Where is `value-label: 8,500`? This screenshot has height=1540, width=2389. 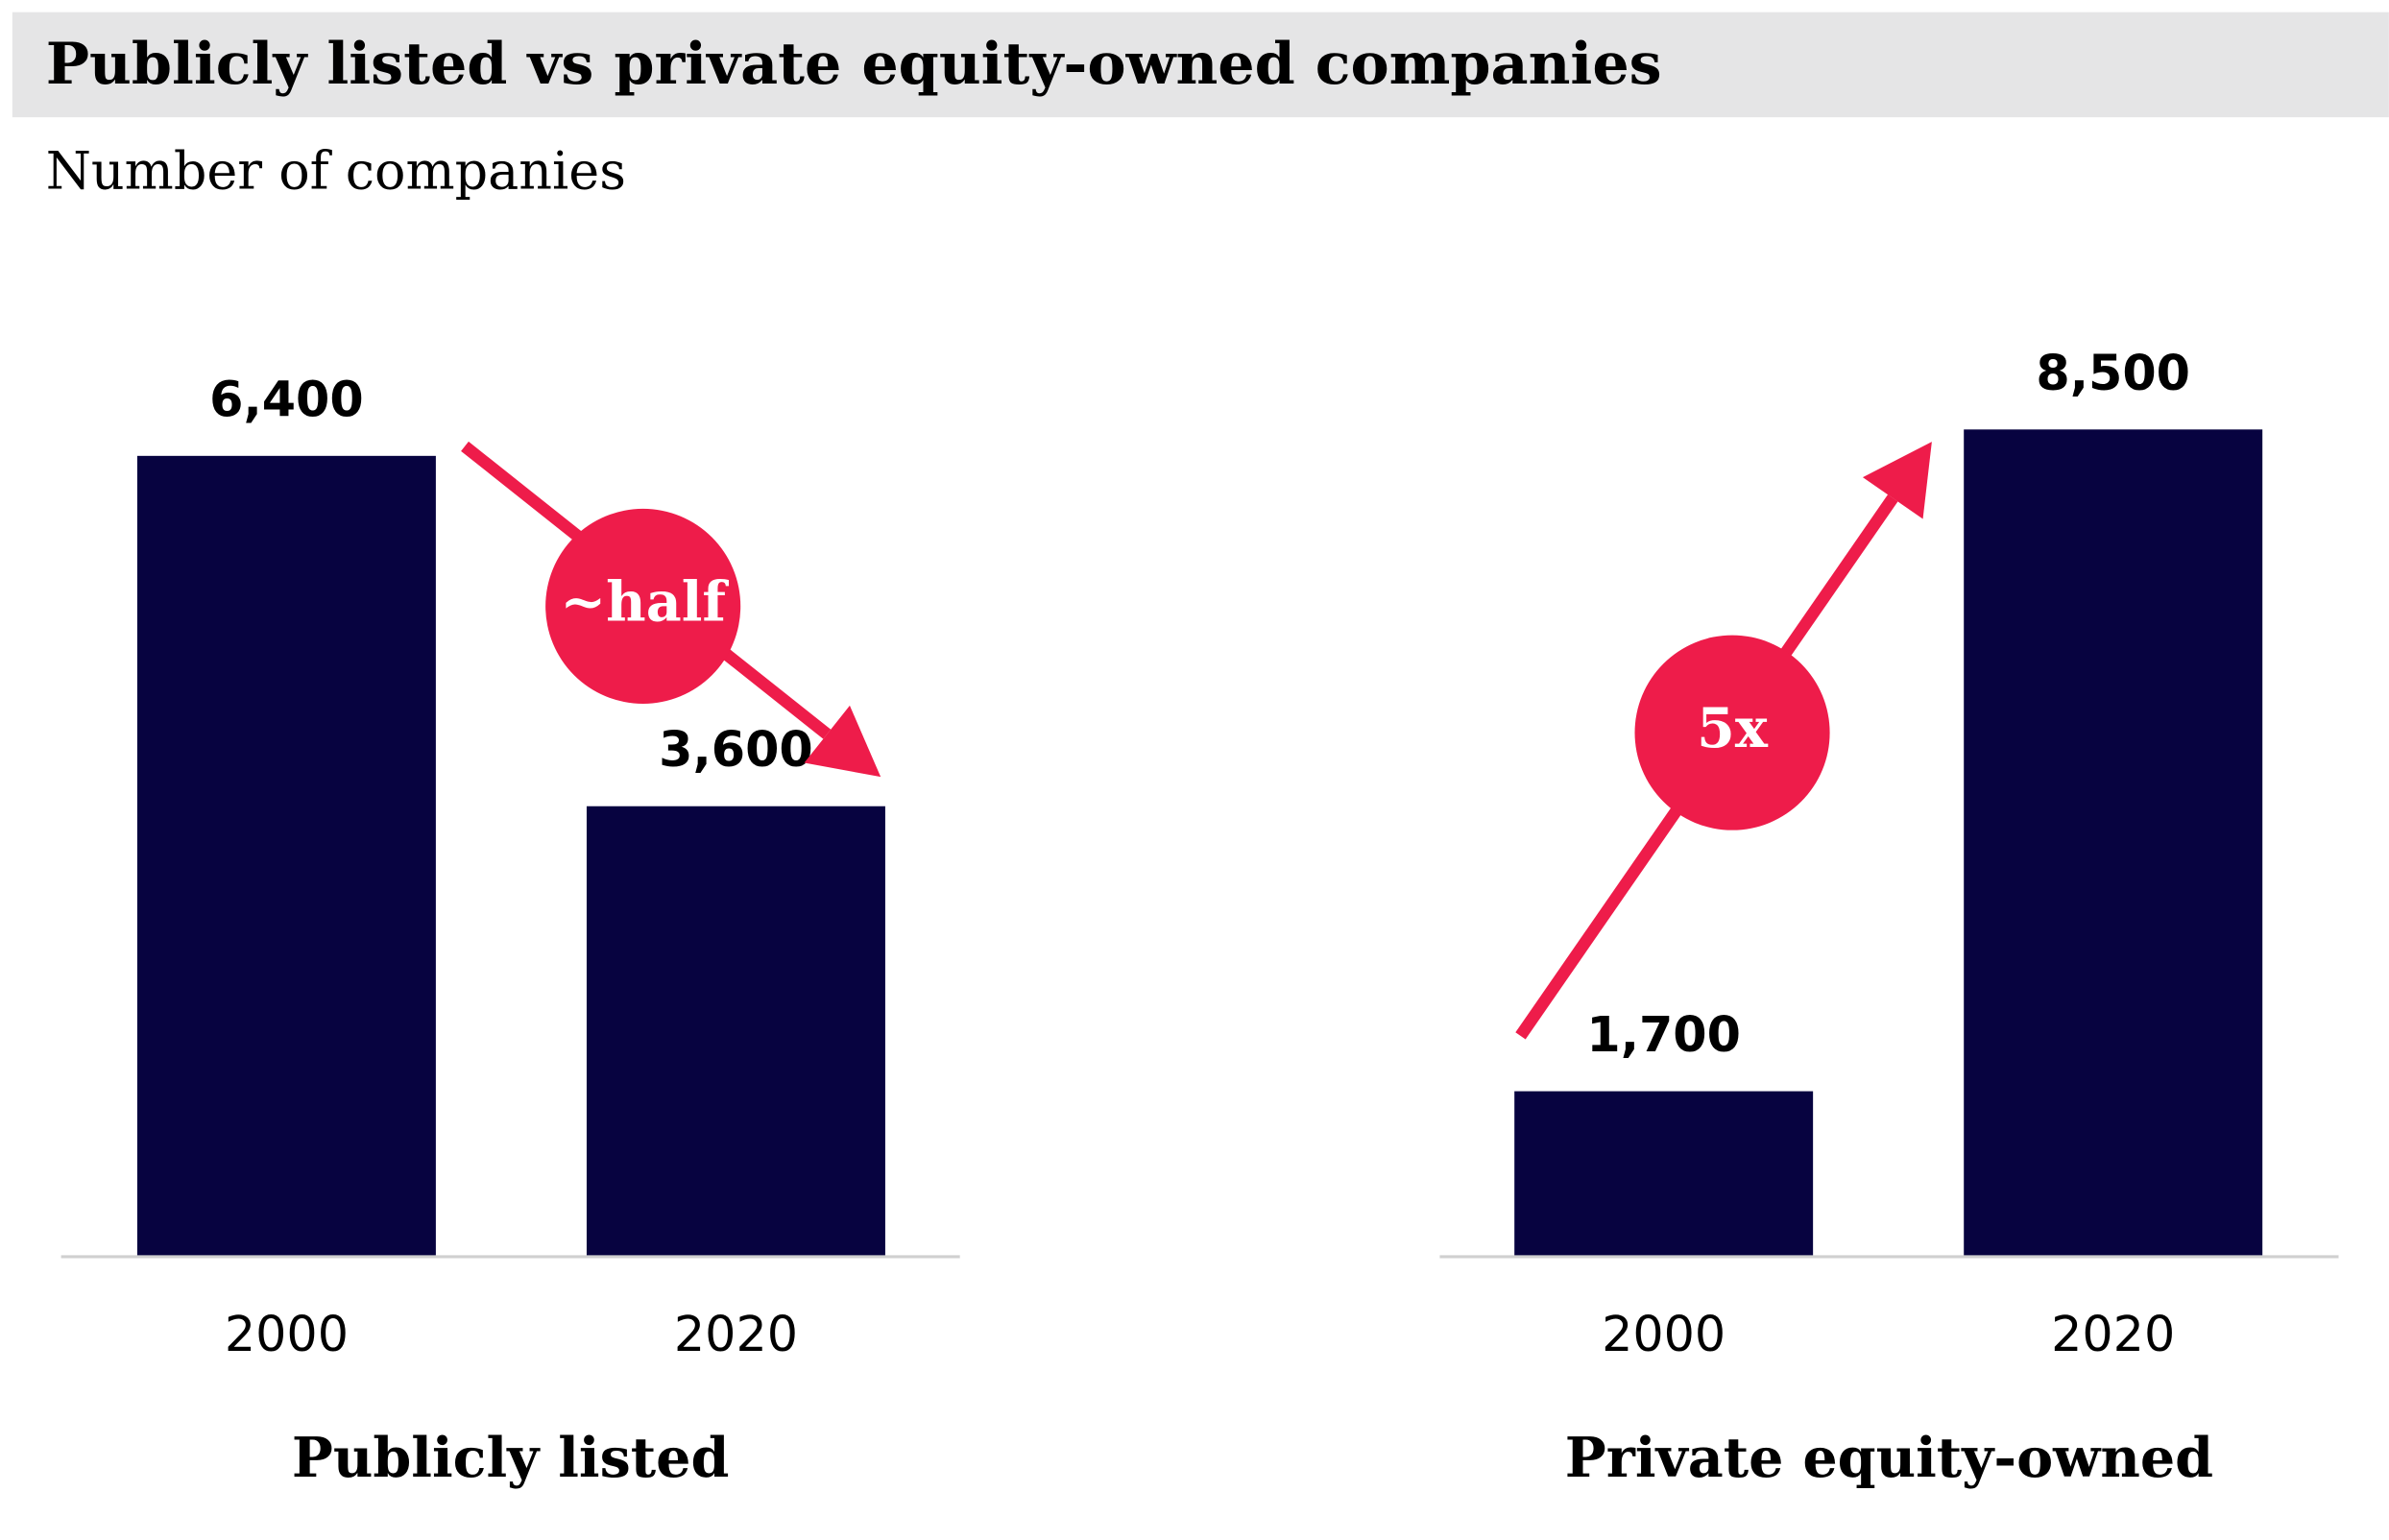 value-label: 8,500 is located at coordinates (2113, 373).